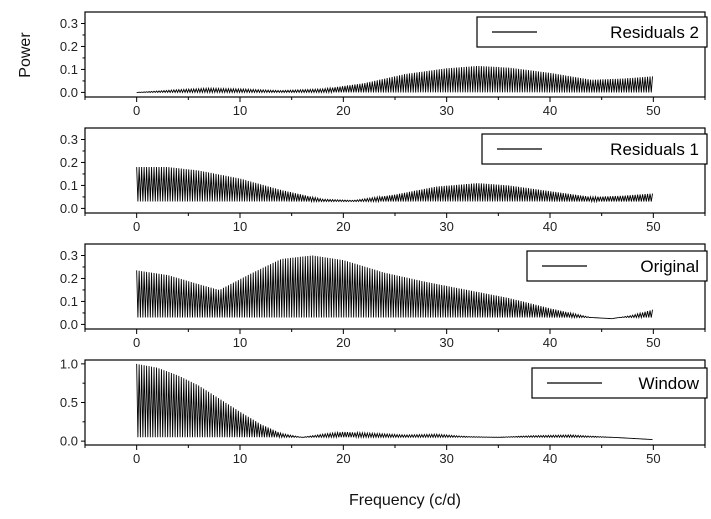 The image size is (711, 519). I want to click on legend-box, so click(619, 383).